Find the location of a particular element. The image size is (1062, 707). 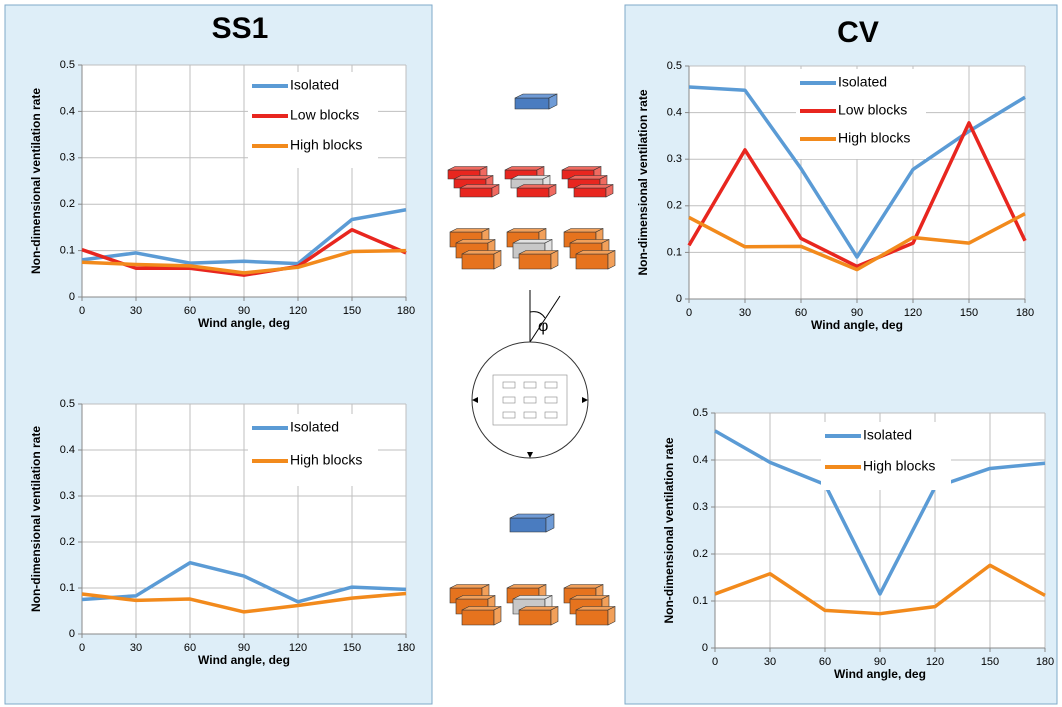

site-plan is located at coordinates (530, 400).